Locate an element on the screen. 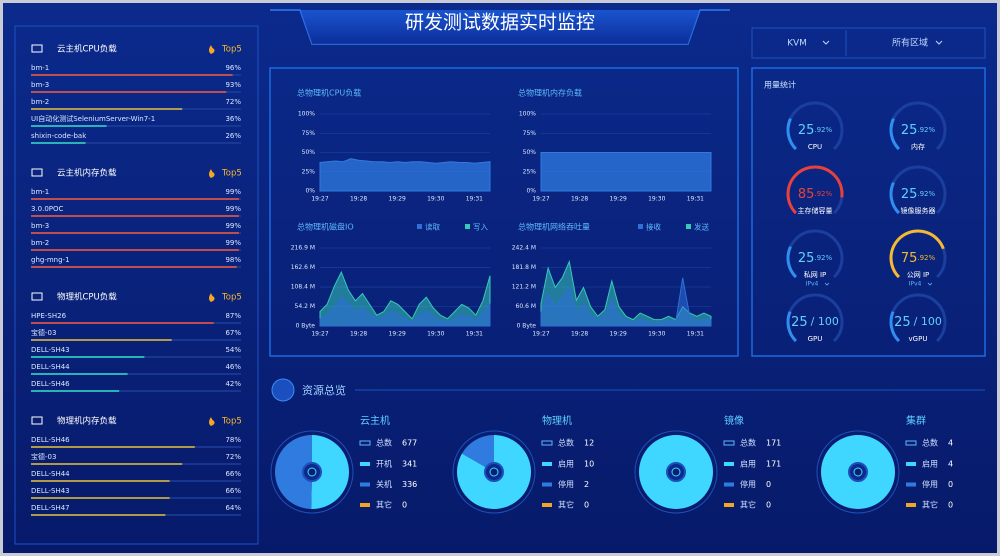  chart-title: 总物理机磁盘IO is located at coordinates (325, 227).